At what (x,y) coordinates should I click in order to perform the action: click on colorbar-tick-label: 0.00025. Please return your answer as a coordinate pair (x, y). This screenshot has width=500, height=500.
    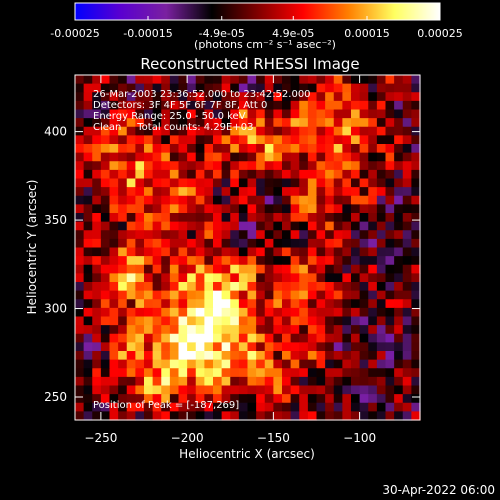
    Looking at the image, I should click on (440, 33).